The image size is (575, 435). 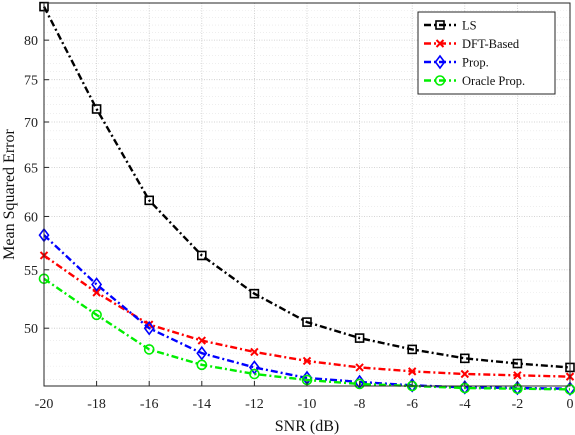 What do you see at coordinates (31, 81) in the screenshot?
I see `y-tick-label: 75` at bounding box center [31, 81].